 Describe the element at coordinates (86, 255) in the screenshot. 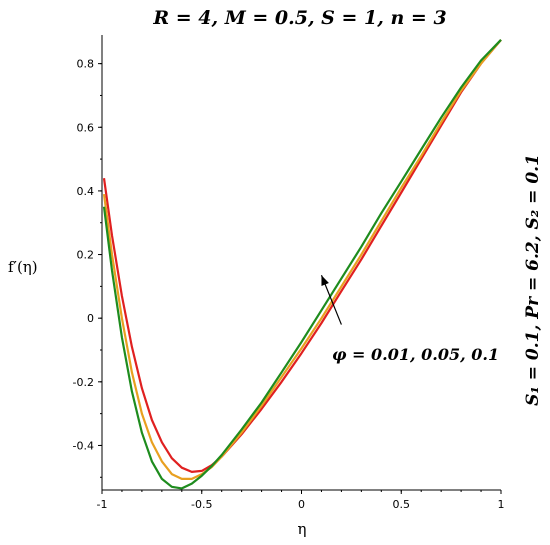

I see `y-tick-label: 0.2` at that location.